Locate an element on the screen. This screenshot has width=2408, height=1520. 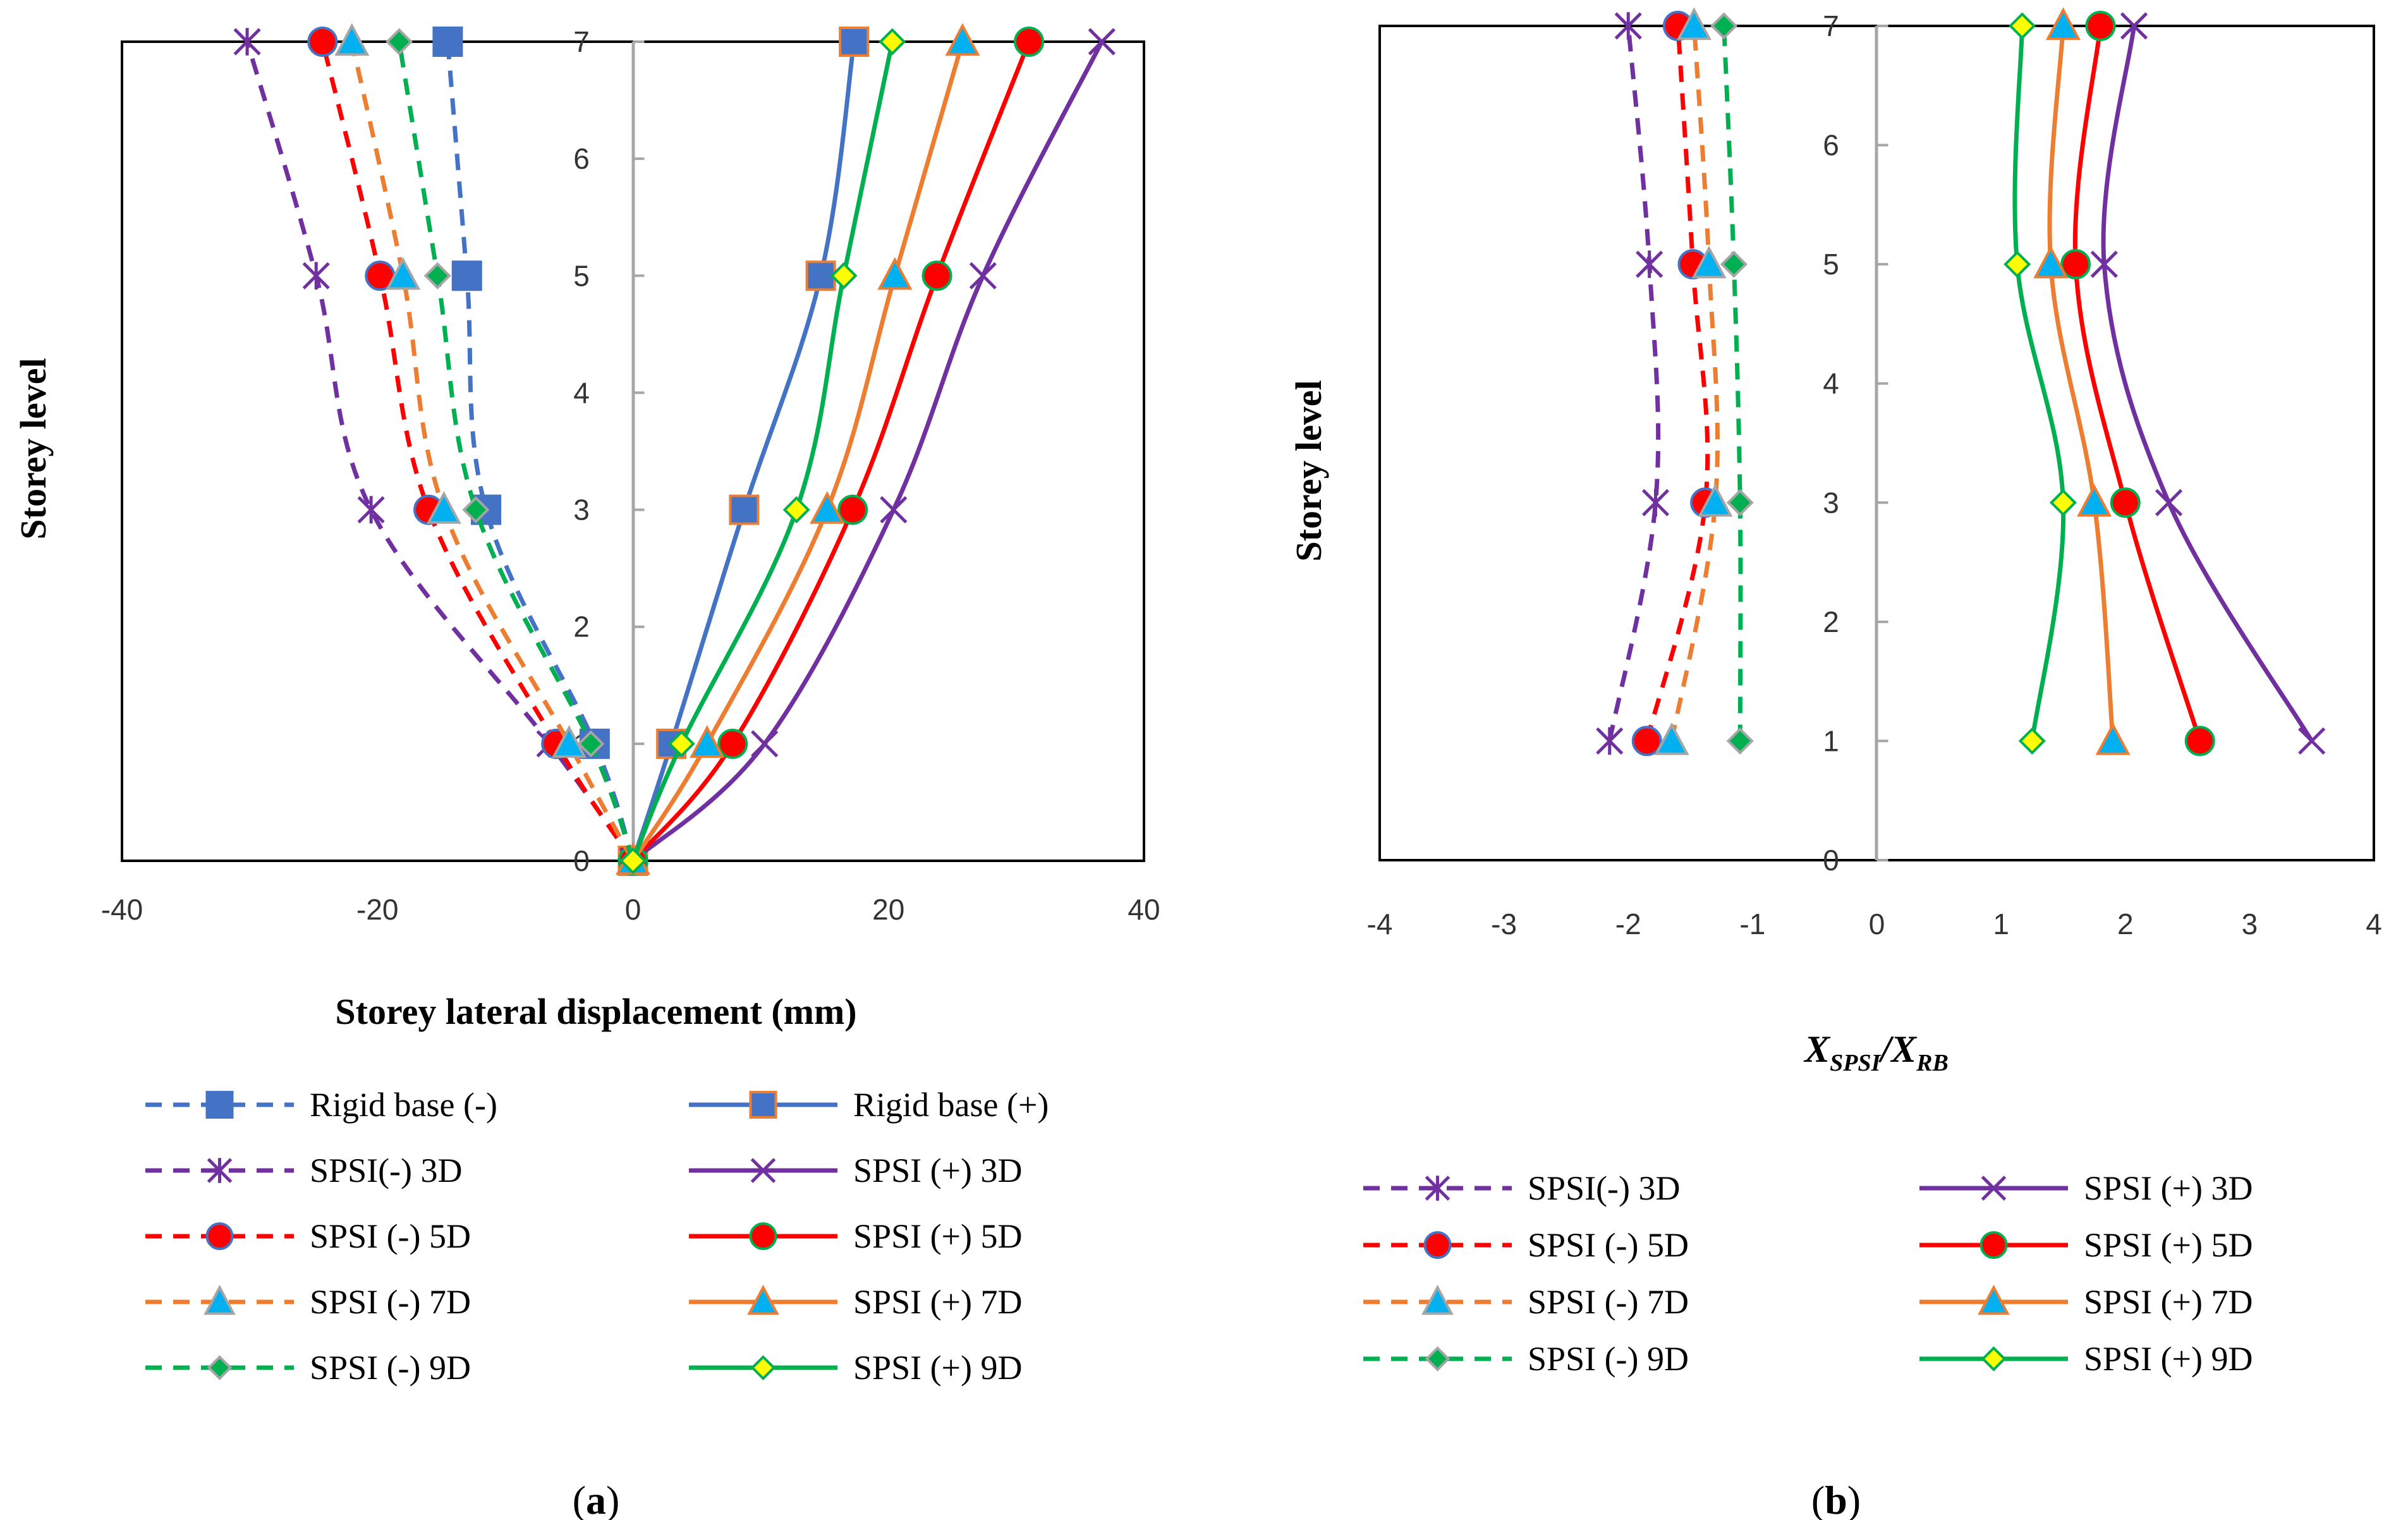
series-line-rigid-base is located at coordinates (743, 451).